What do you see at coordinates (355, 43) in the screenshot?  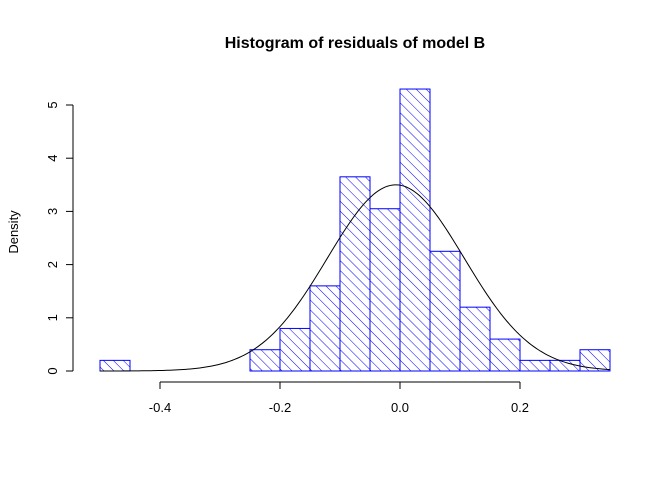 I see `chart-title: Histogram of residuals of model B` at bounding box center [355, 43].